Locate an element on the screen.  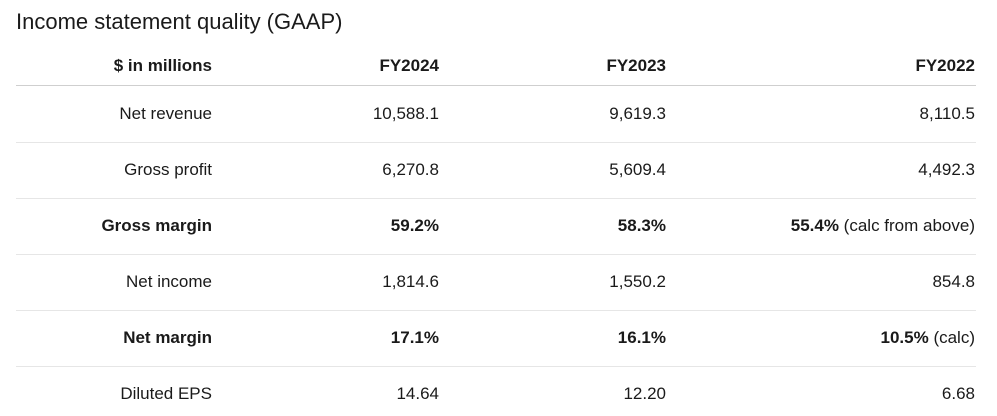
value-cell: 6,270.8 is located at coordinates (410, 170).